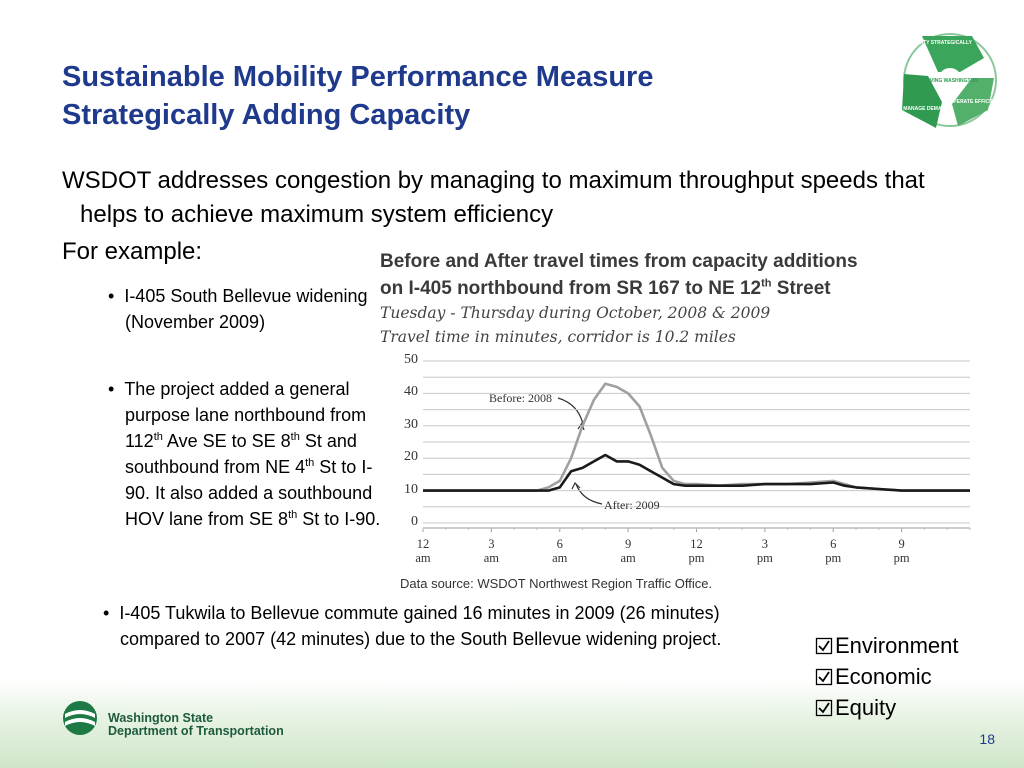 The image size is (1024, 768). I want to click on wsdot-logo, so click(80, 718).